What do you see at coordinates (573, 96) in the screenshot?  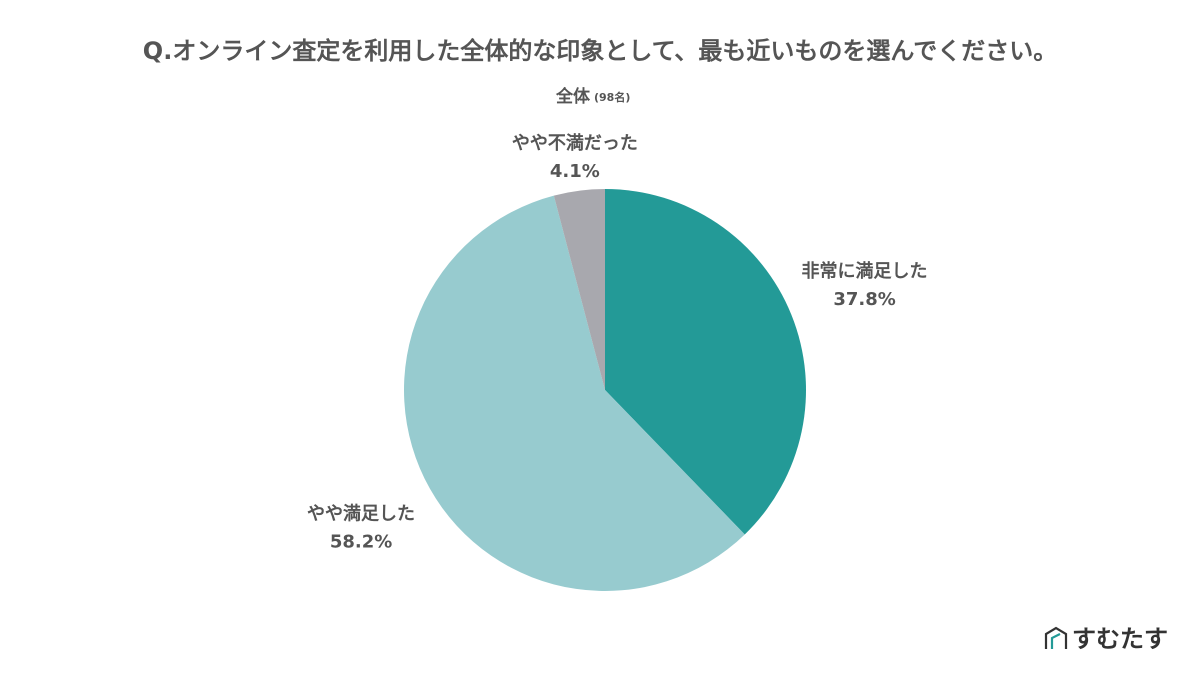 I see `chart-subtitle: 全体` at bounding box center [573, 96].